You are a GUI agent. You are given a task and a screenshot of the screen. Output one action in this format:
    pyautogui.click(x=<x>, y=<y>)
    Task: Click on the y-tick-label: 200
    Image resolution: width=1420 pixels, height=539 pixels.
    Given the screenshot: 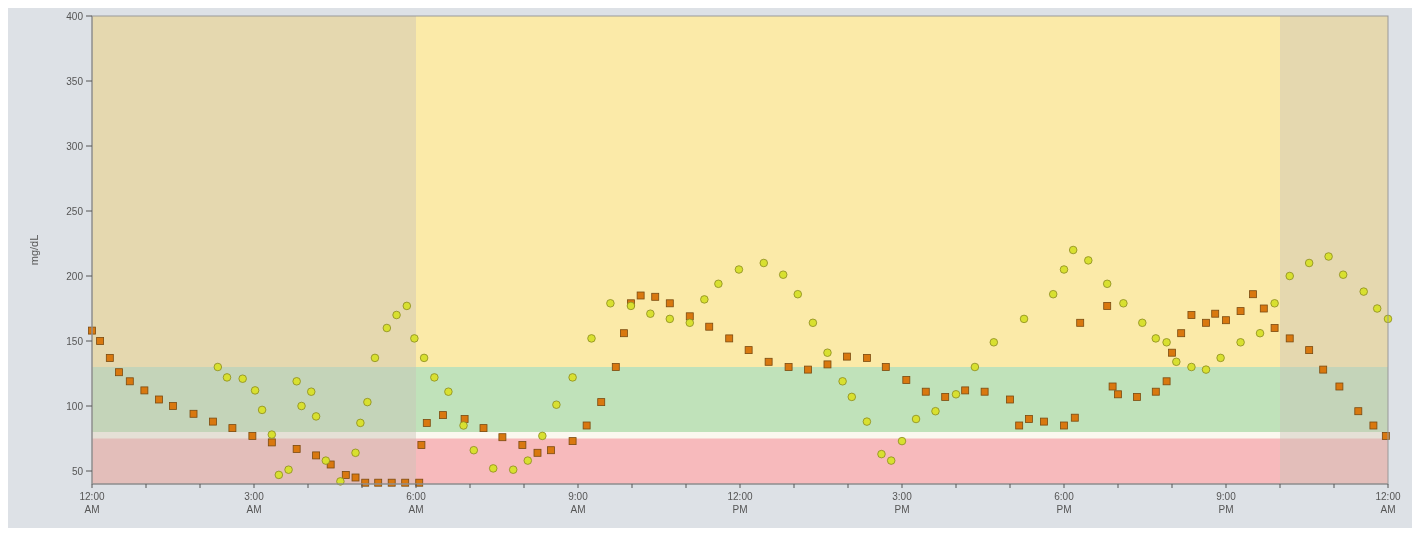 What is the action you would take?
    pyautogui.click(x=75, y=276)
    